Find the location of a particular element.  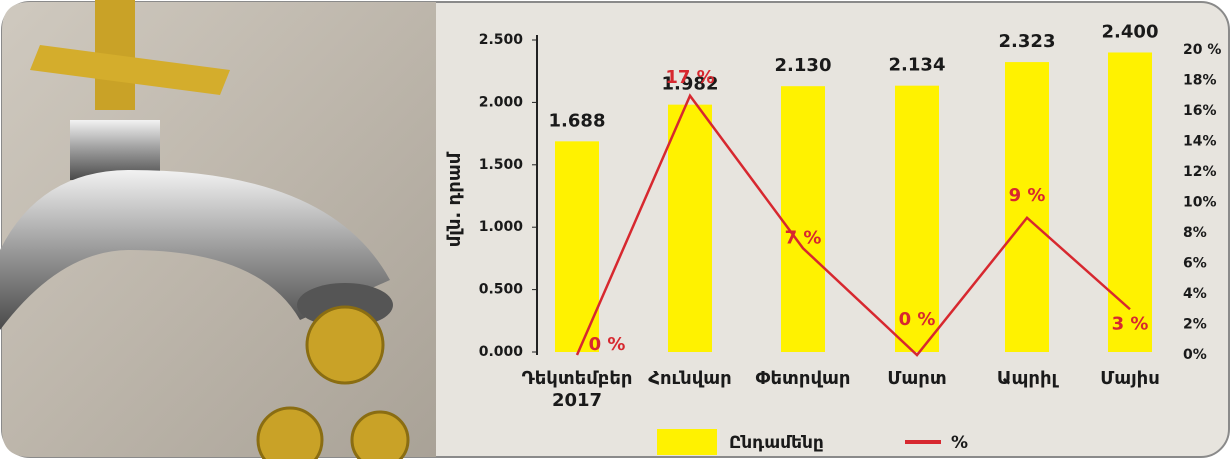

line-value-label: 9 % is located at coordinates (1027, 195).